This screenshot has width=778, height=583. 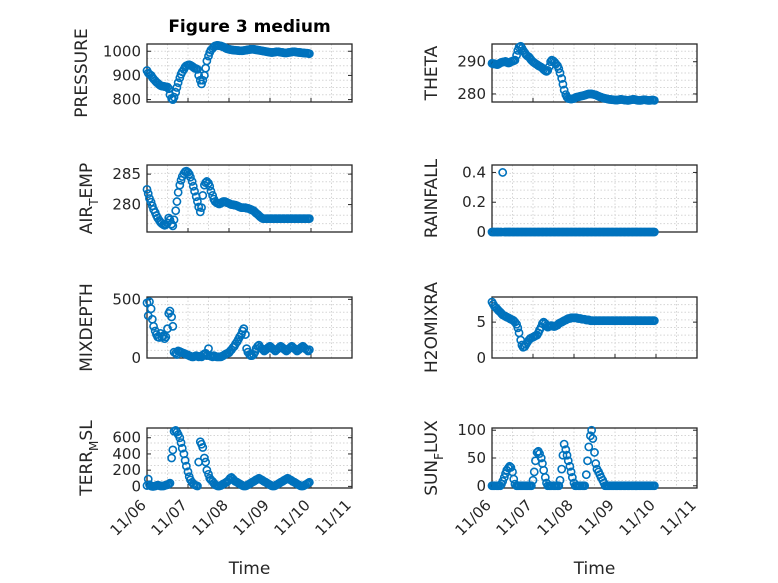 I want to click on subplot-theta: 280 290 THETA, so click(x=560, y=73).